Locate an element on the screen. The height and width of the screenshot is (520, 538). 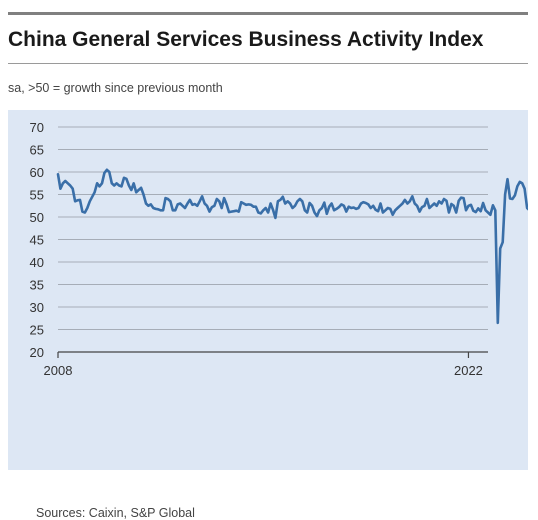
chart-subtitle: sa, >50 = growth since previous month is located at coordinates (115, 88).